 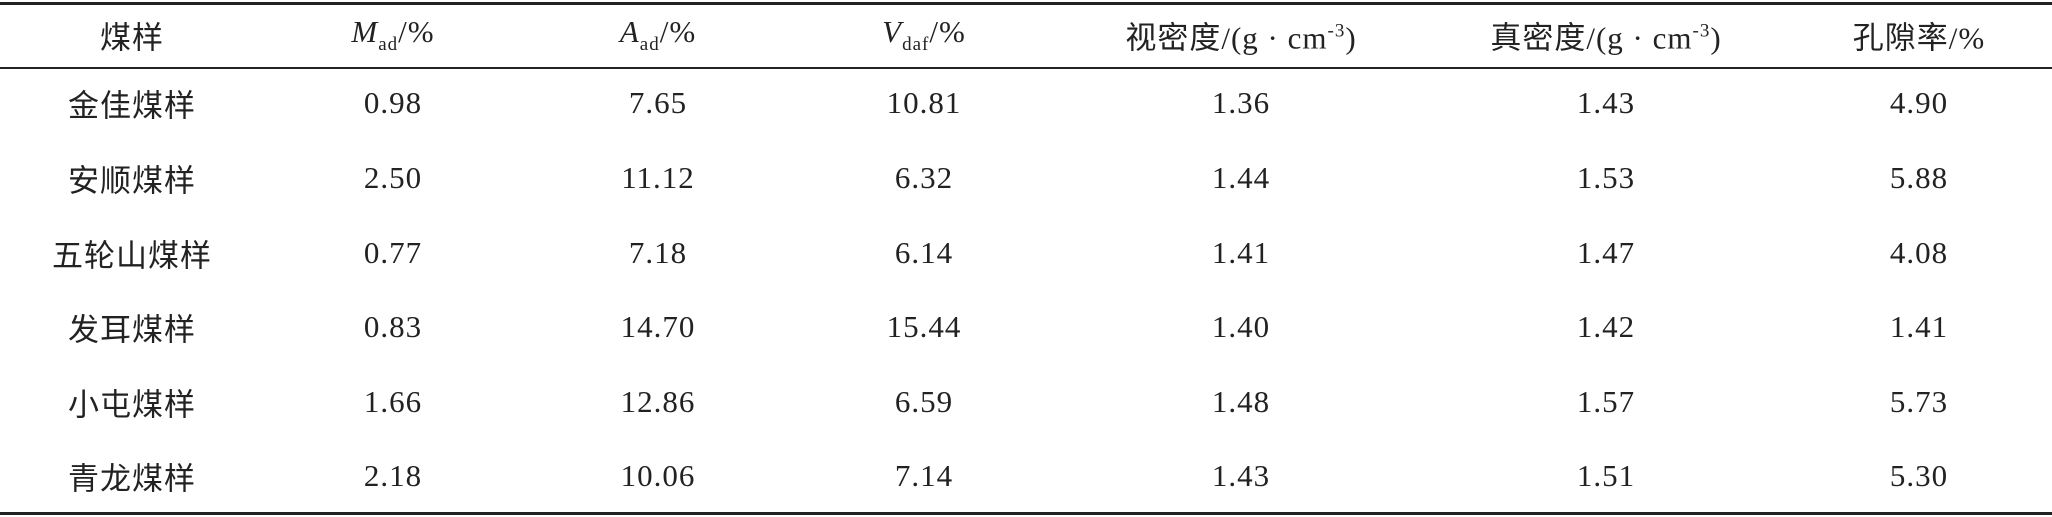 What do you see at coordinates (1606, 177) in the screenshot?
I see `cell-value: 1.53` at bounding box center [1606, 177].